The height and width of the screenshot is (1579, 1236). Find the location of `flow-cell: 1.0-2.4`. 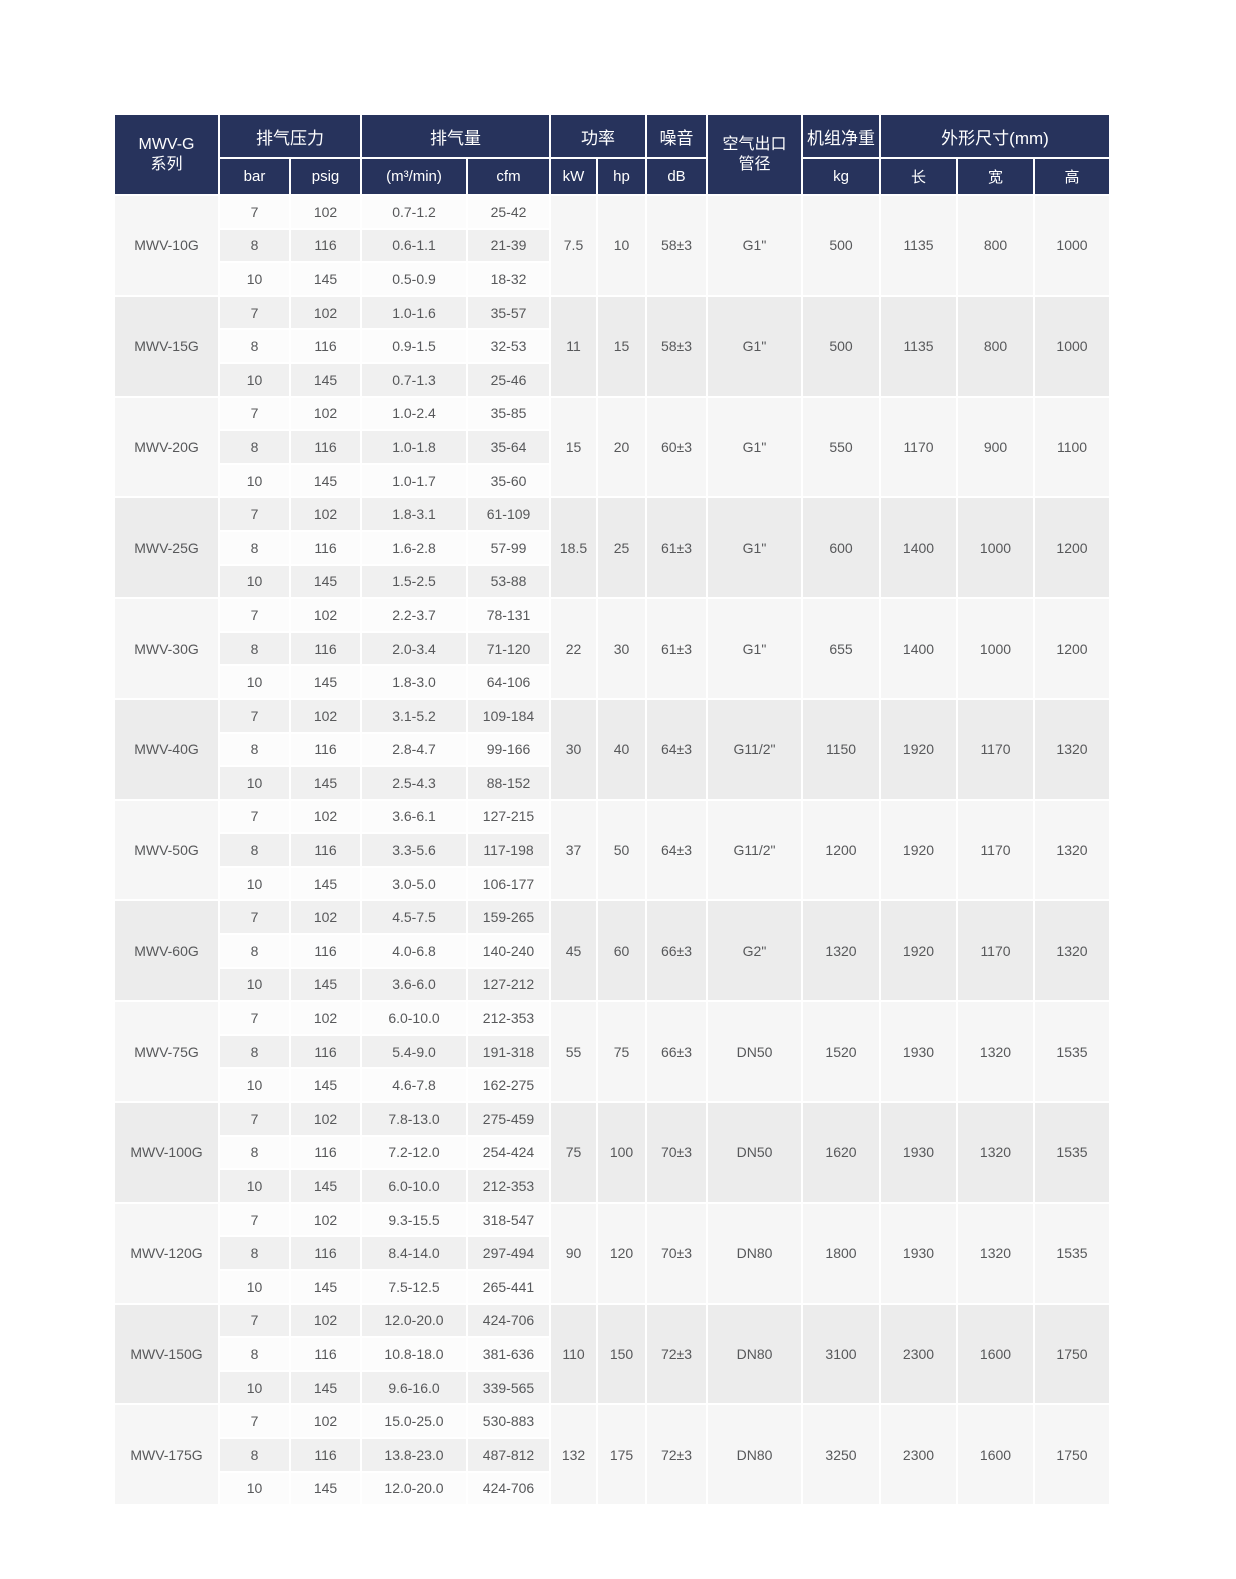

flow-cell: 1.0-2.4 is located at coordinates (414, 413).